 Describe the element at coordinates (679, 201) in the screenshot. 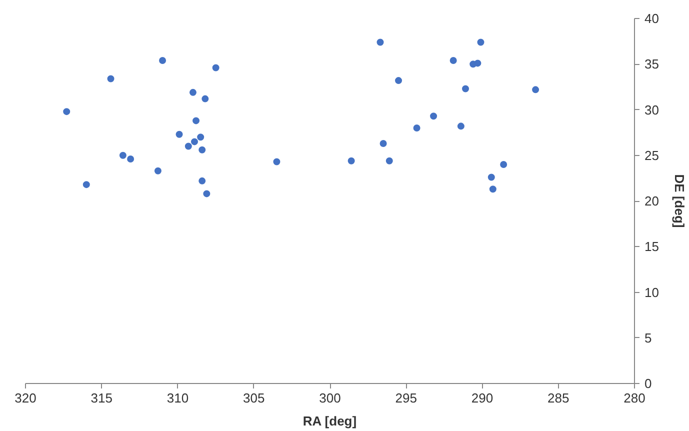

I see `y-axis-title: DE [deg]` at that location.